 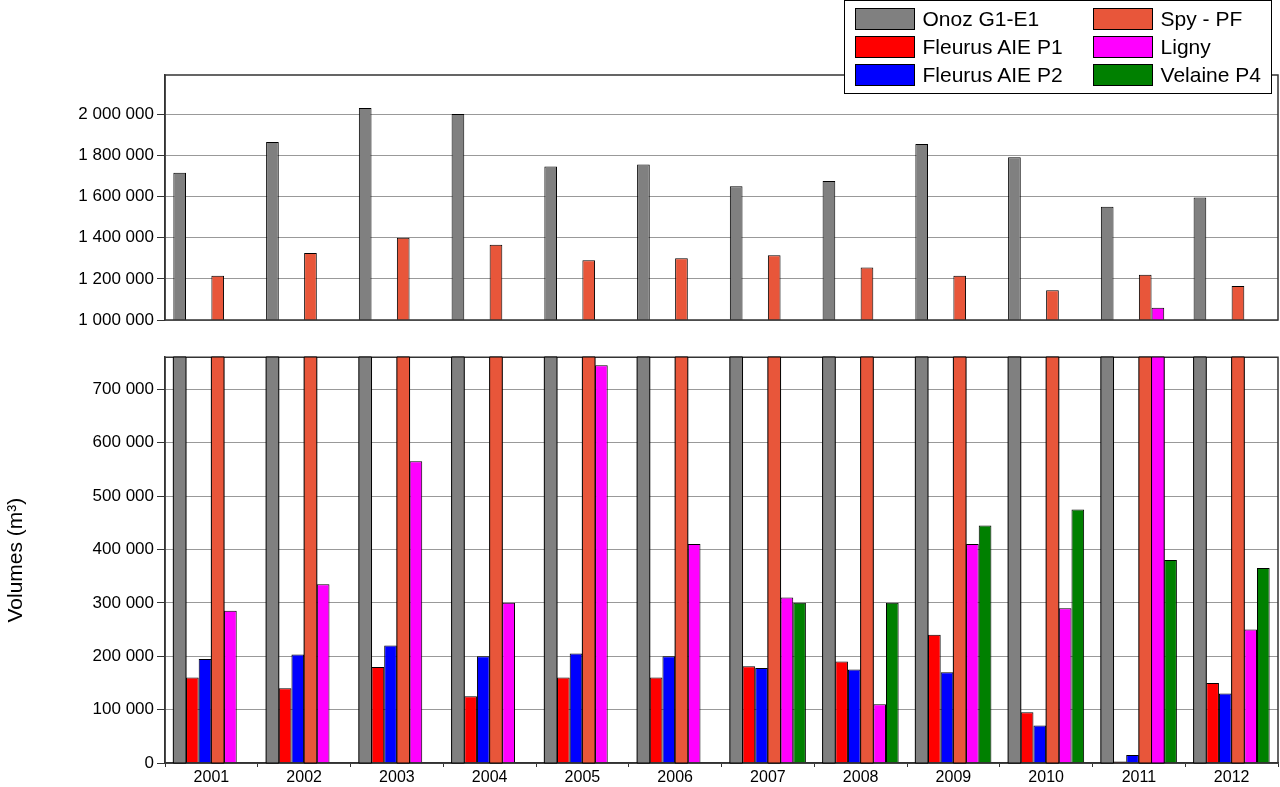 I want to click on y-tick-label: 1 200 000, so click(x=116, y=278).